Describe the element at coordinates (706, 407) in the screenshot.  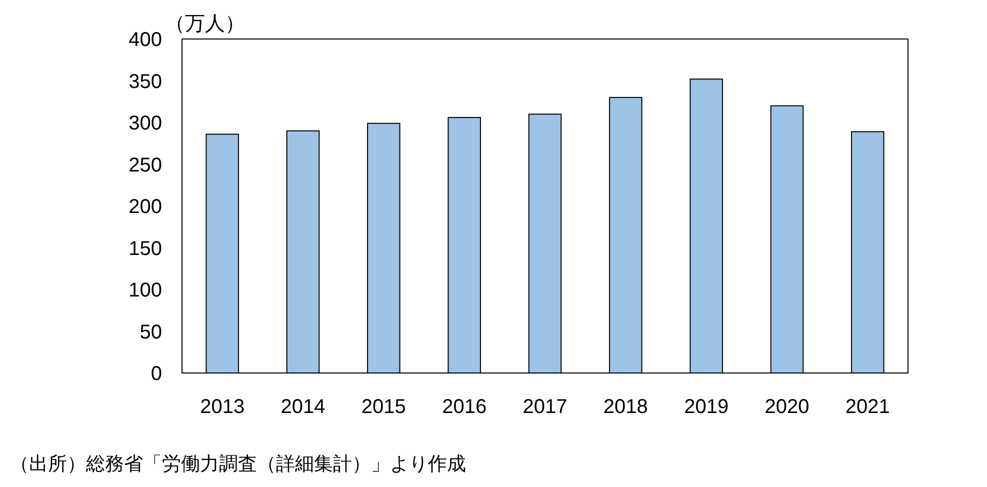
I see `x-tick-label: 2019` at that location.